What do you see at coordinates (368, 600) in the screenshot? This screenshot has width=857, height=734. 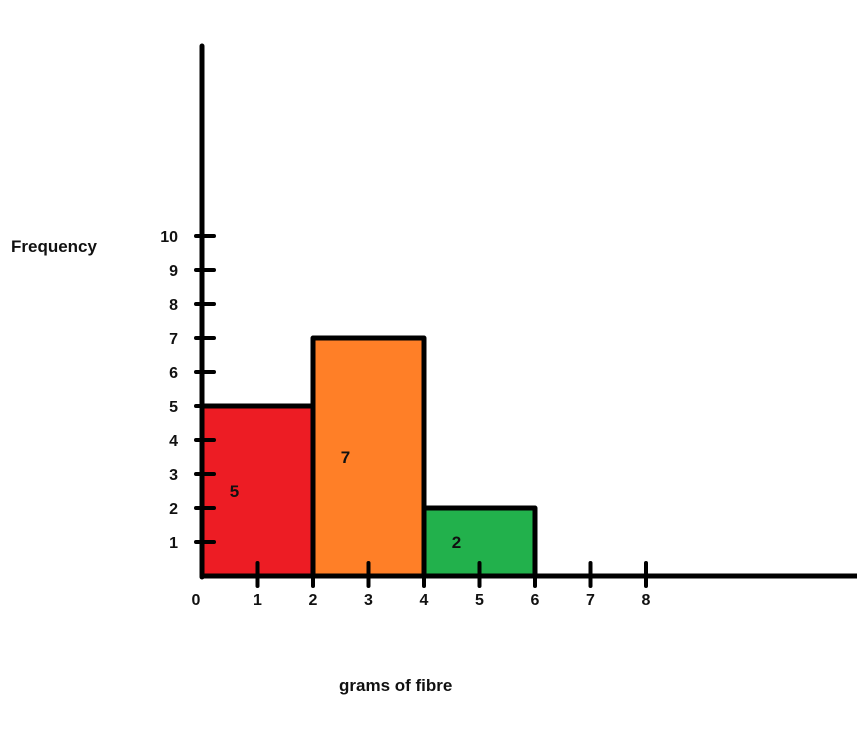 I see `x-tick-label: 3` at bounding box center [368, 600].